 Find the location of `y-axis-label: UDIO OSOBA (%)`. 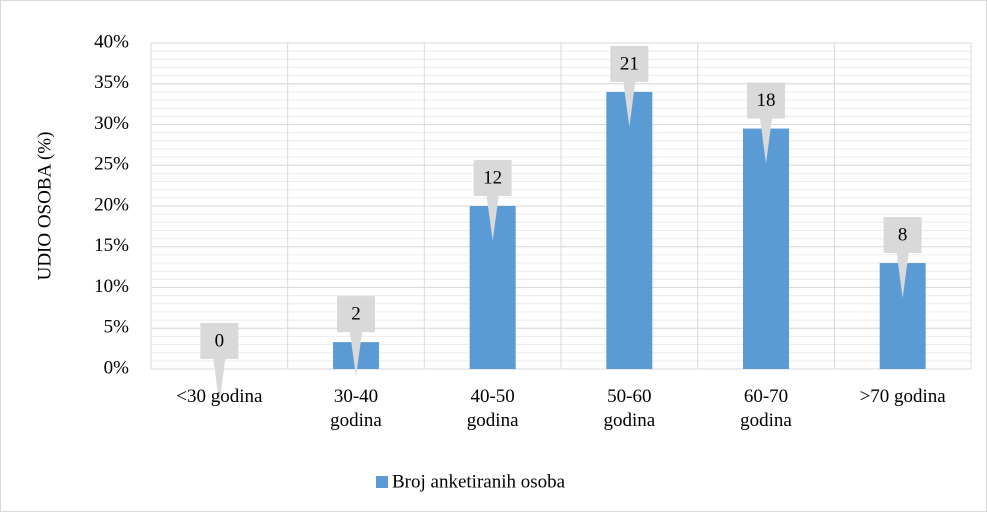

y-axis-label: UDIO OSOBA (%) is located at coordinates (44, 206).